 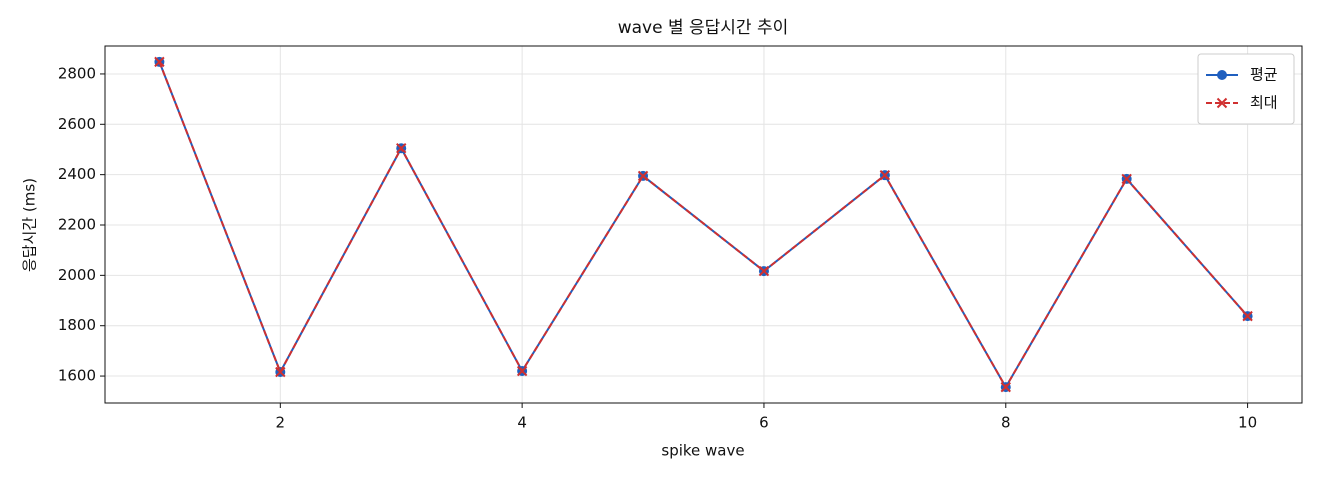 What do you see at coordinates (1246, 89) in the screenshot?
I see `legend-box` at bounding box center [1246, 89].